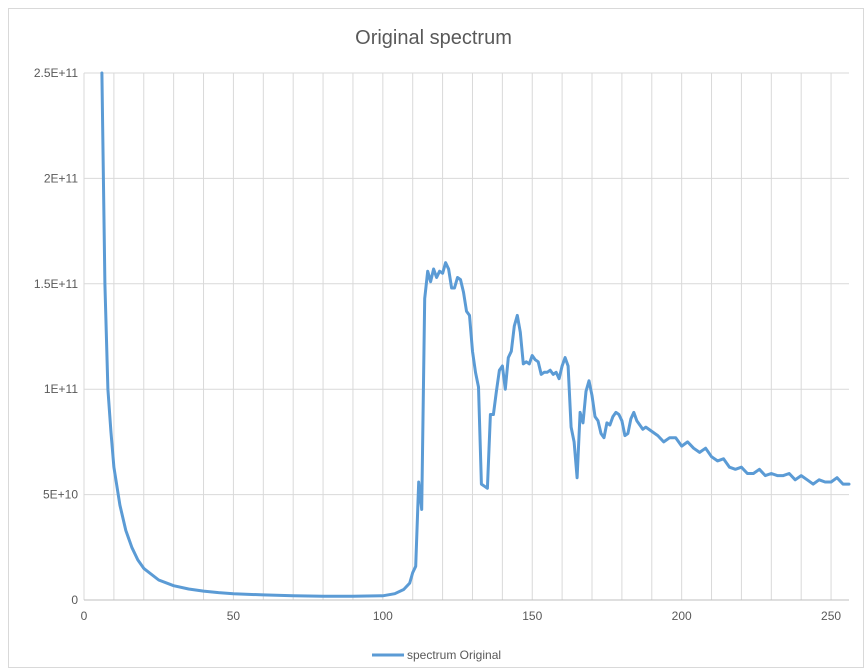 This screenshot has height=672, width=867. I want to click on y-tick-label: 1.5E+11, so click(56, 284).